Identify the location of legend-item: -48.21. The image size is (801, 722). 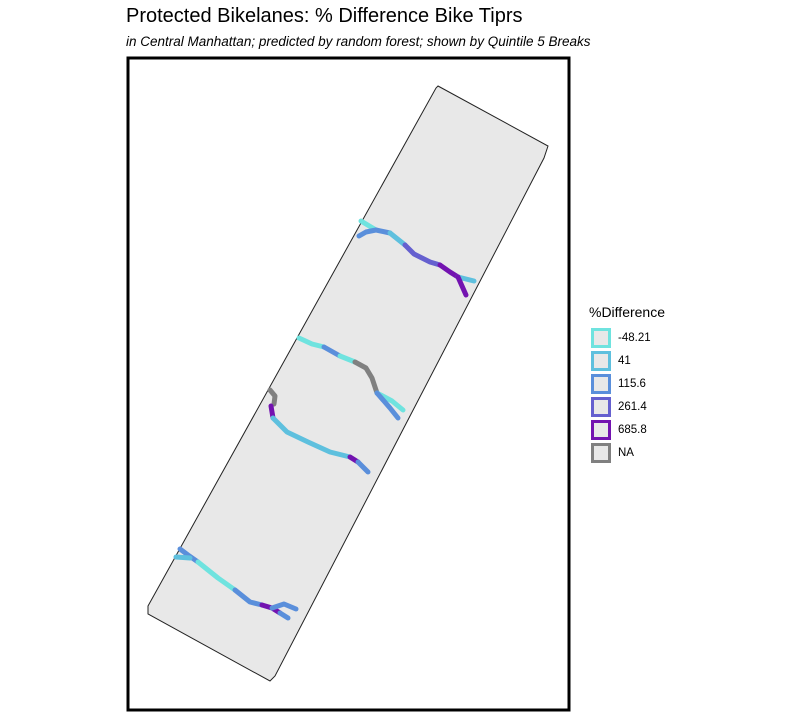
(628, 337).